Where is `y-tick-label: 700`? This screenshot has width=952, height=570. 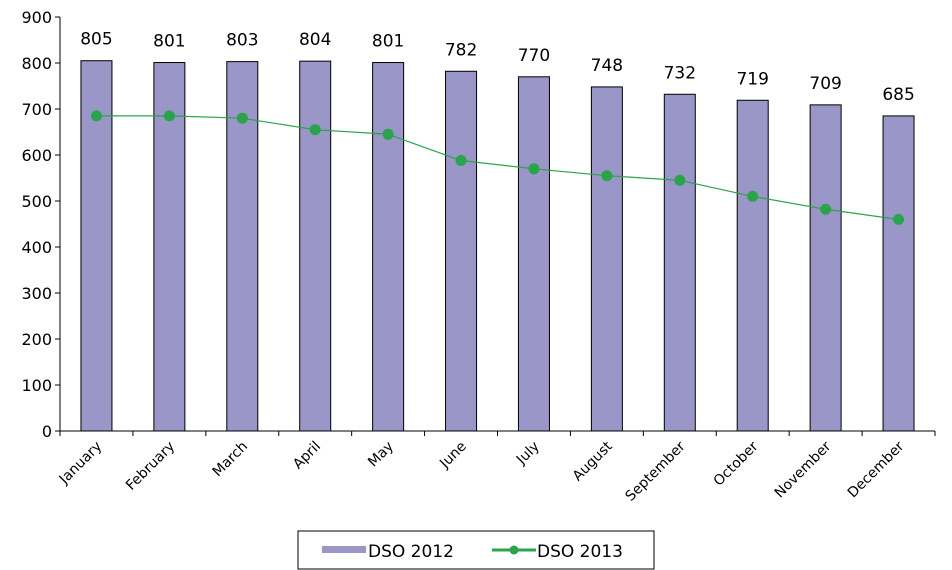
y-tick-label: 700 is located at coordinates (36, 109).